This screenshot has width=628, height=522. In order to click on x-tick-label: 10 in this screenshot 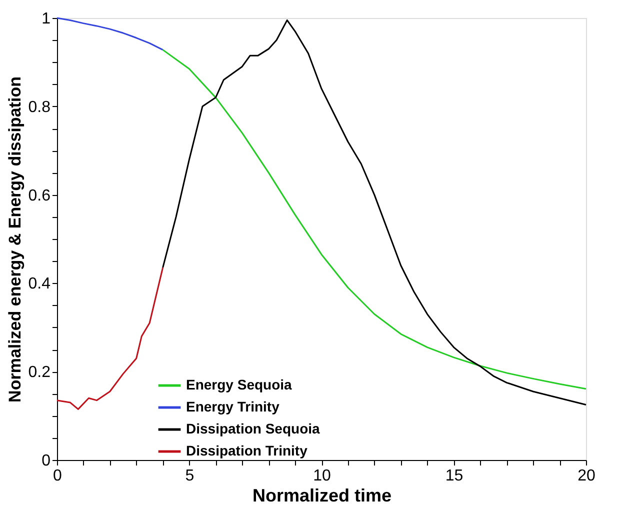, I will do `click(322, 476)`.